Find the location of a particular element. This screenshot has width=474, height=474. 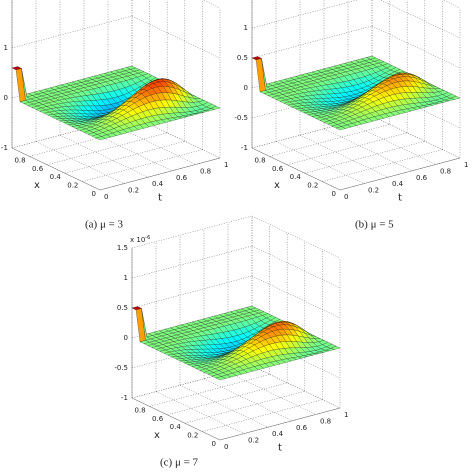

caption: (b) μ = 5 is located at coordinates (374, 225).